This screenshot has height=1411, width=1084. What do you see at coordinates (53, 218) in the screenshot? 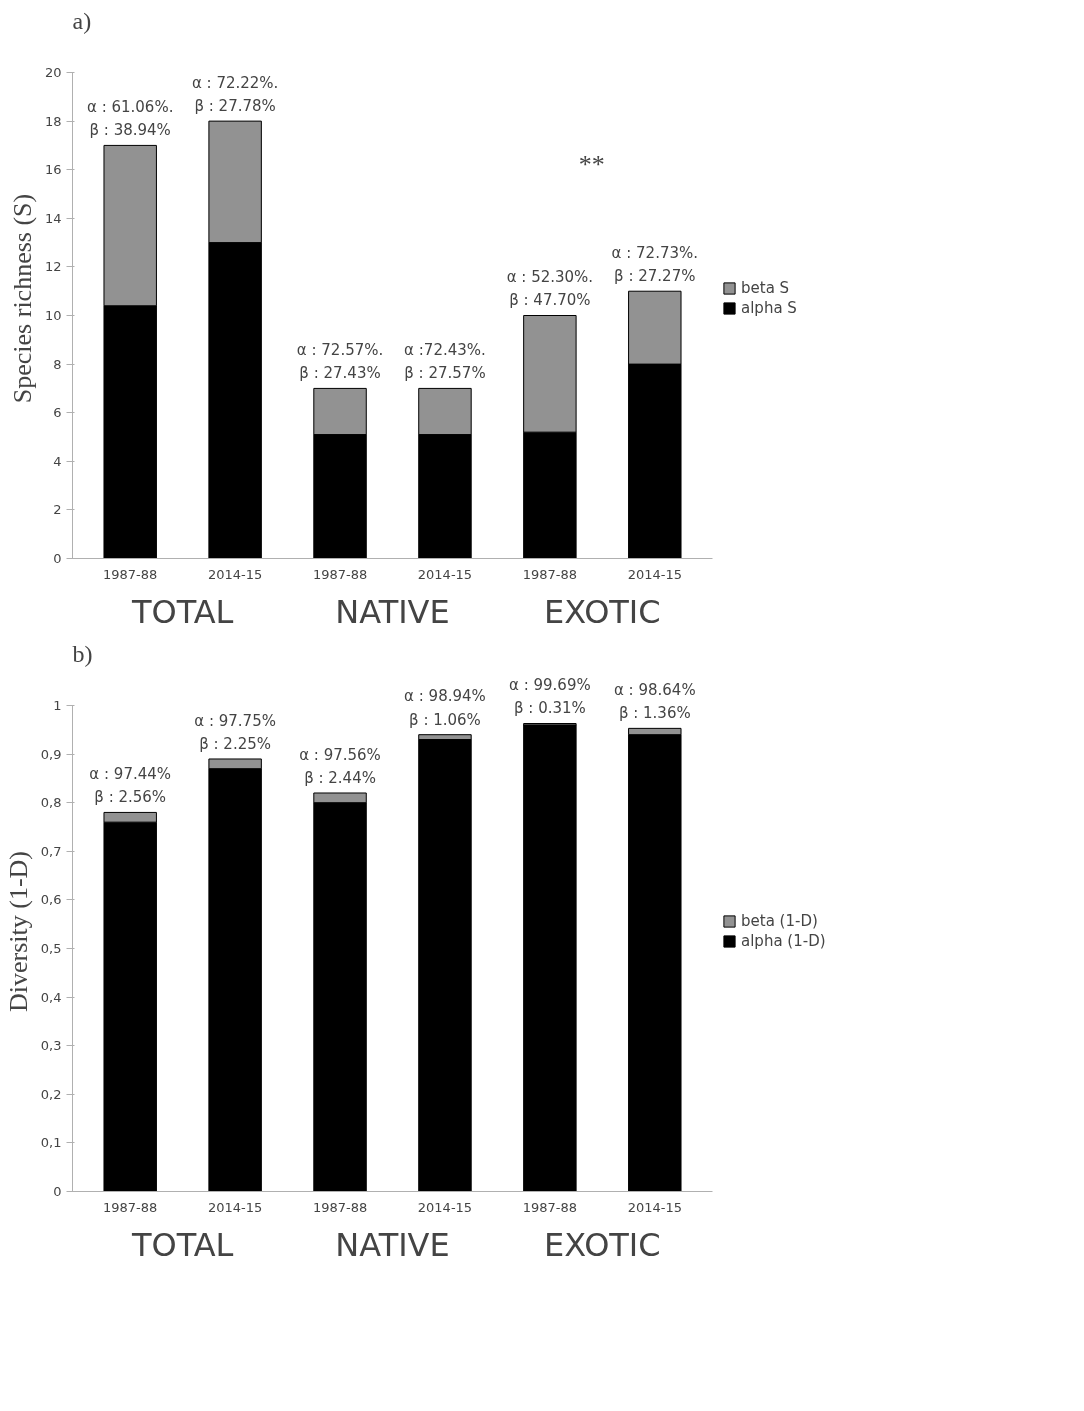
I see `y-tick-label: 14` at bounding box center [53, 218].